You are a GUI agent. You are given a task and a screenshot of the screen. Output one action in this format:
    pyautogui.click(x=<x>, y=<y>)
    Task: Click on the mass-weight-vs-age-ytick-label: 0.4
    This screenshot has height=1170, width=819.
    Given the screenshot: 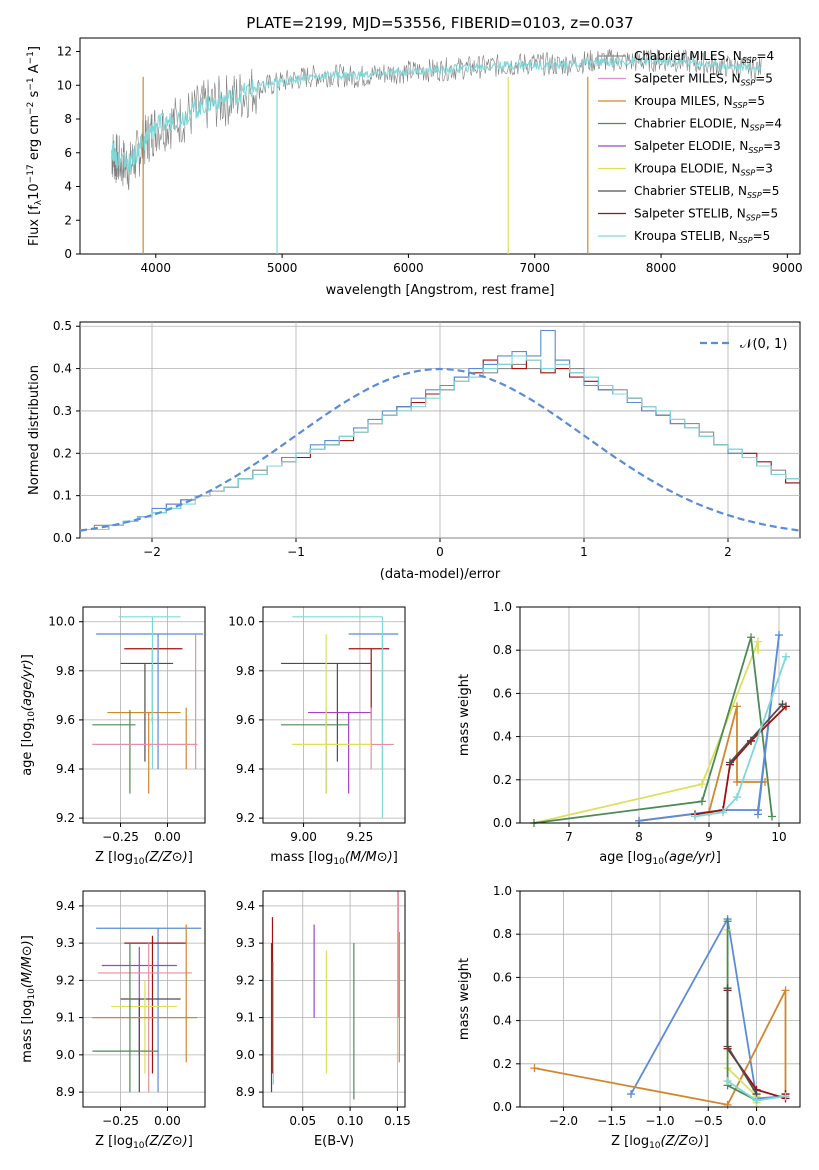 What is the action you would take?
    pyautogui.click(x=502, y=737)
    